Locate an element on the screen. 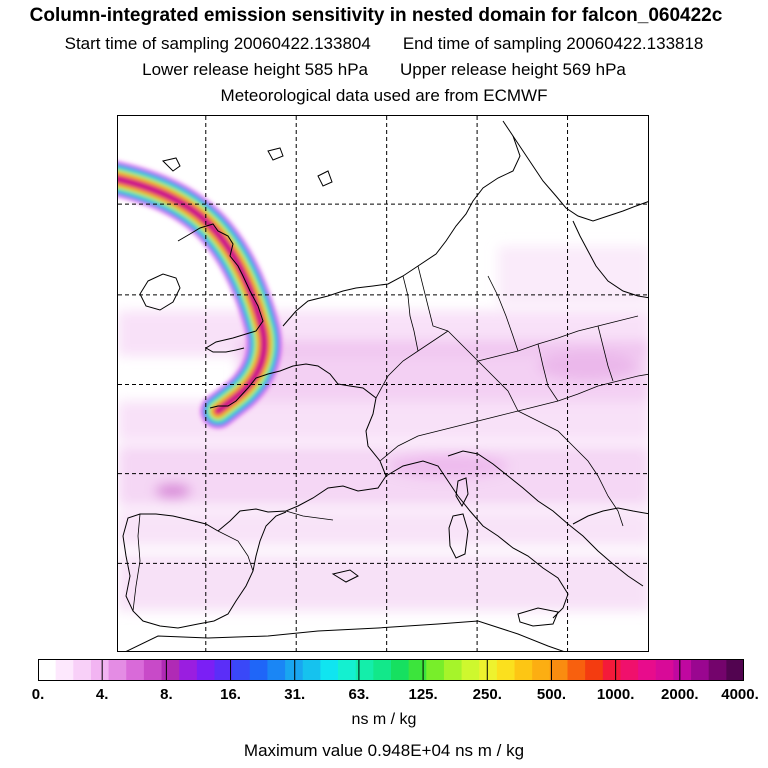  coastline-adriatic is located at coordinates (545, 518).